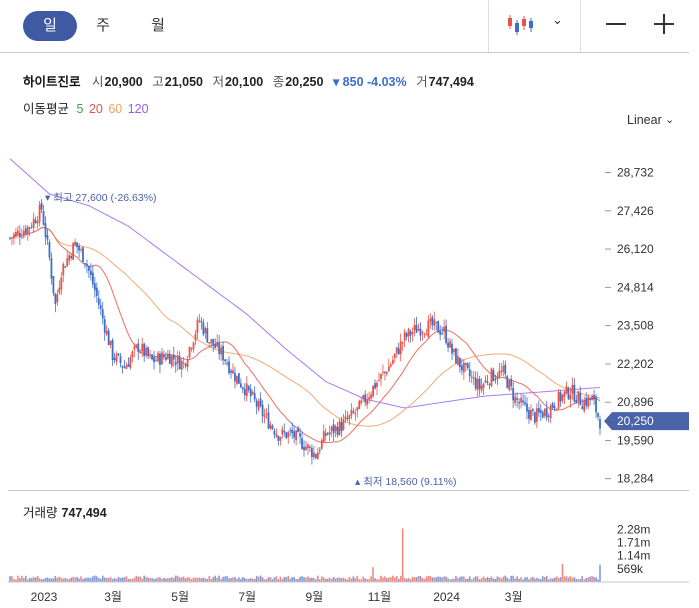  What do you see at coordinates (88, 107) in the screenshot?
I see `moving-average-legend: 이동평균 5 20 60 120` at bounding box center [88, 107].